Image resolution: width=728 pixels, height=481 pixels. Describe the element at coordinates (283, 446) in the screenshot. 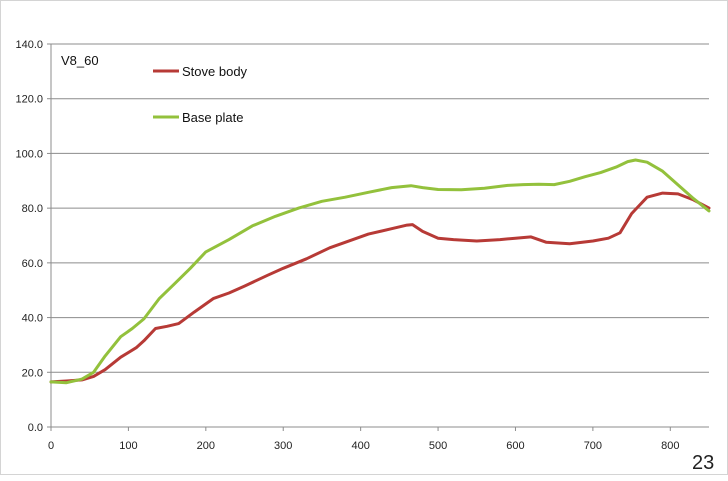

I see `x-tick-label: 300` at that location.